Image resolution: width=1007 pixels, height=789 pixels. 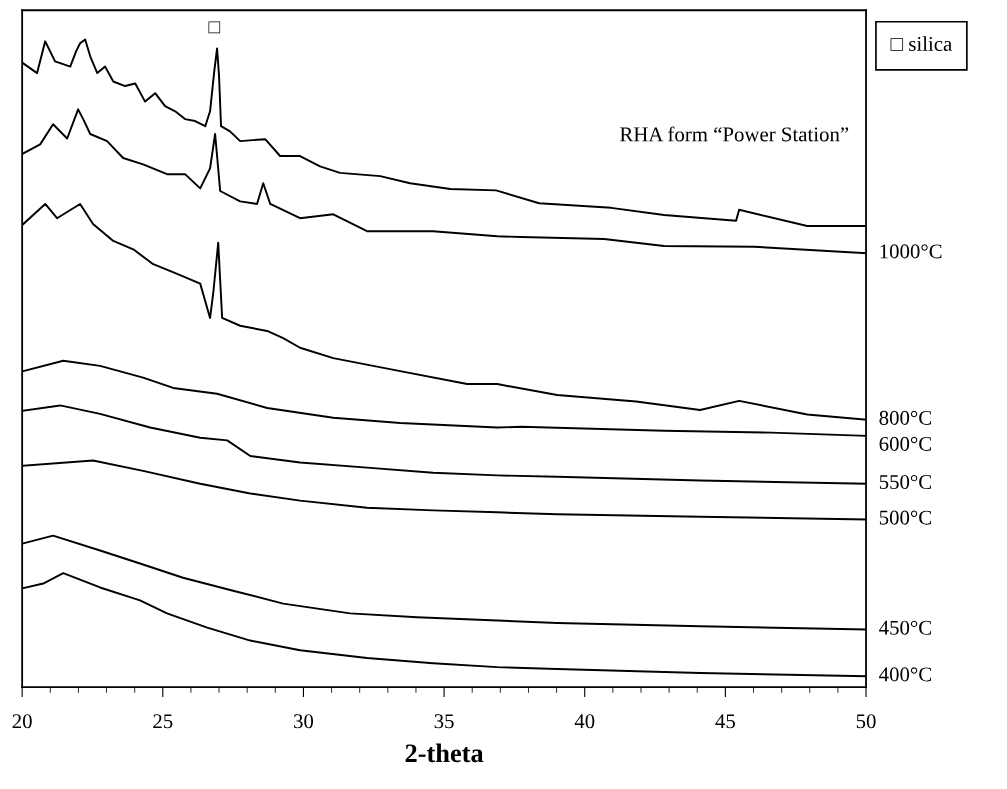 What do you see at coordinates (866, 721) in the screenshot?
I see `x-tick-label: 50` at bounding box center [866, 721].